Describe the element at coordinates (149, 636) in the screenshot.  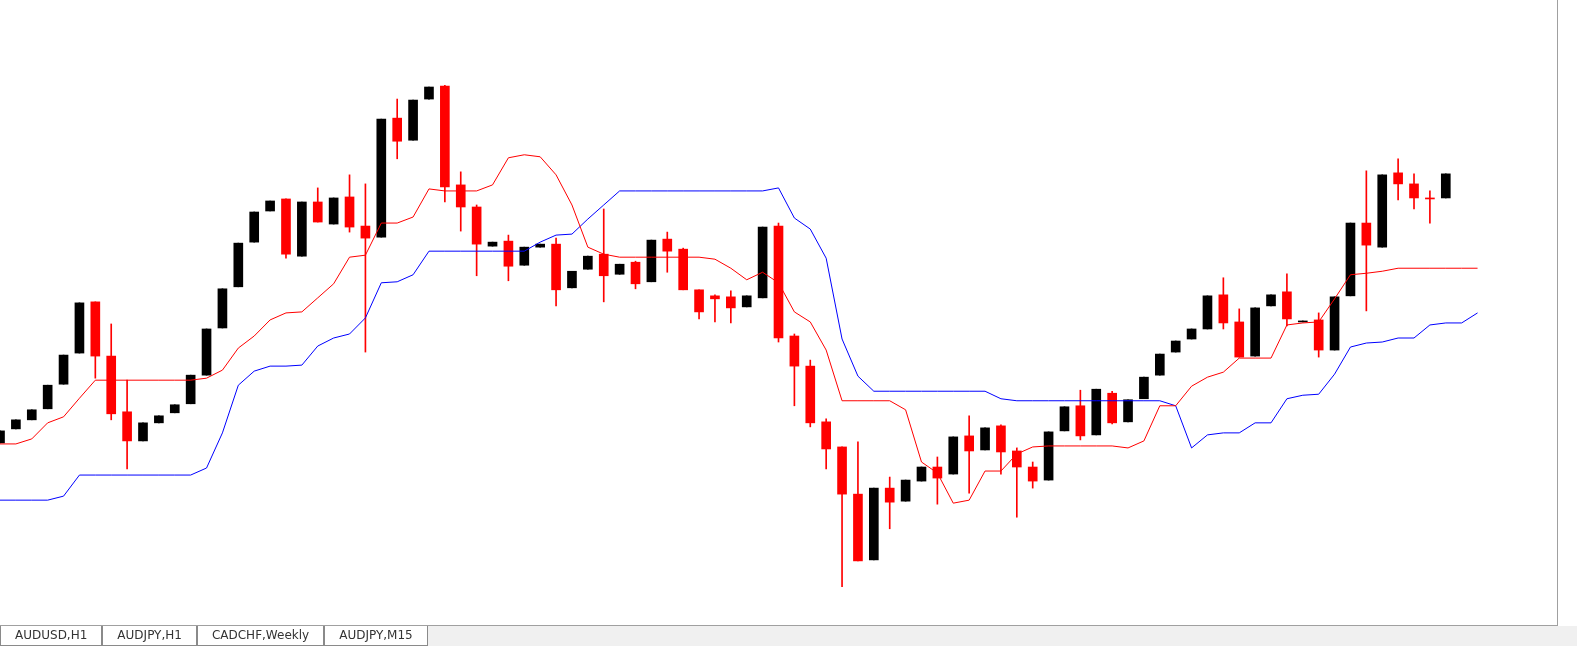
I see `text: AUDJPY,H1` at that location.